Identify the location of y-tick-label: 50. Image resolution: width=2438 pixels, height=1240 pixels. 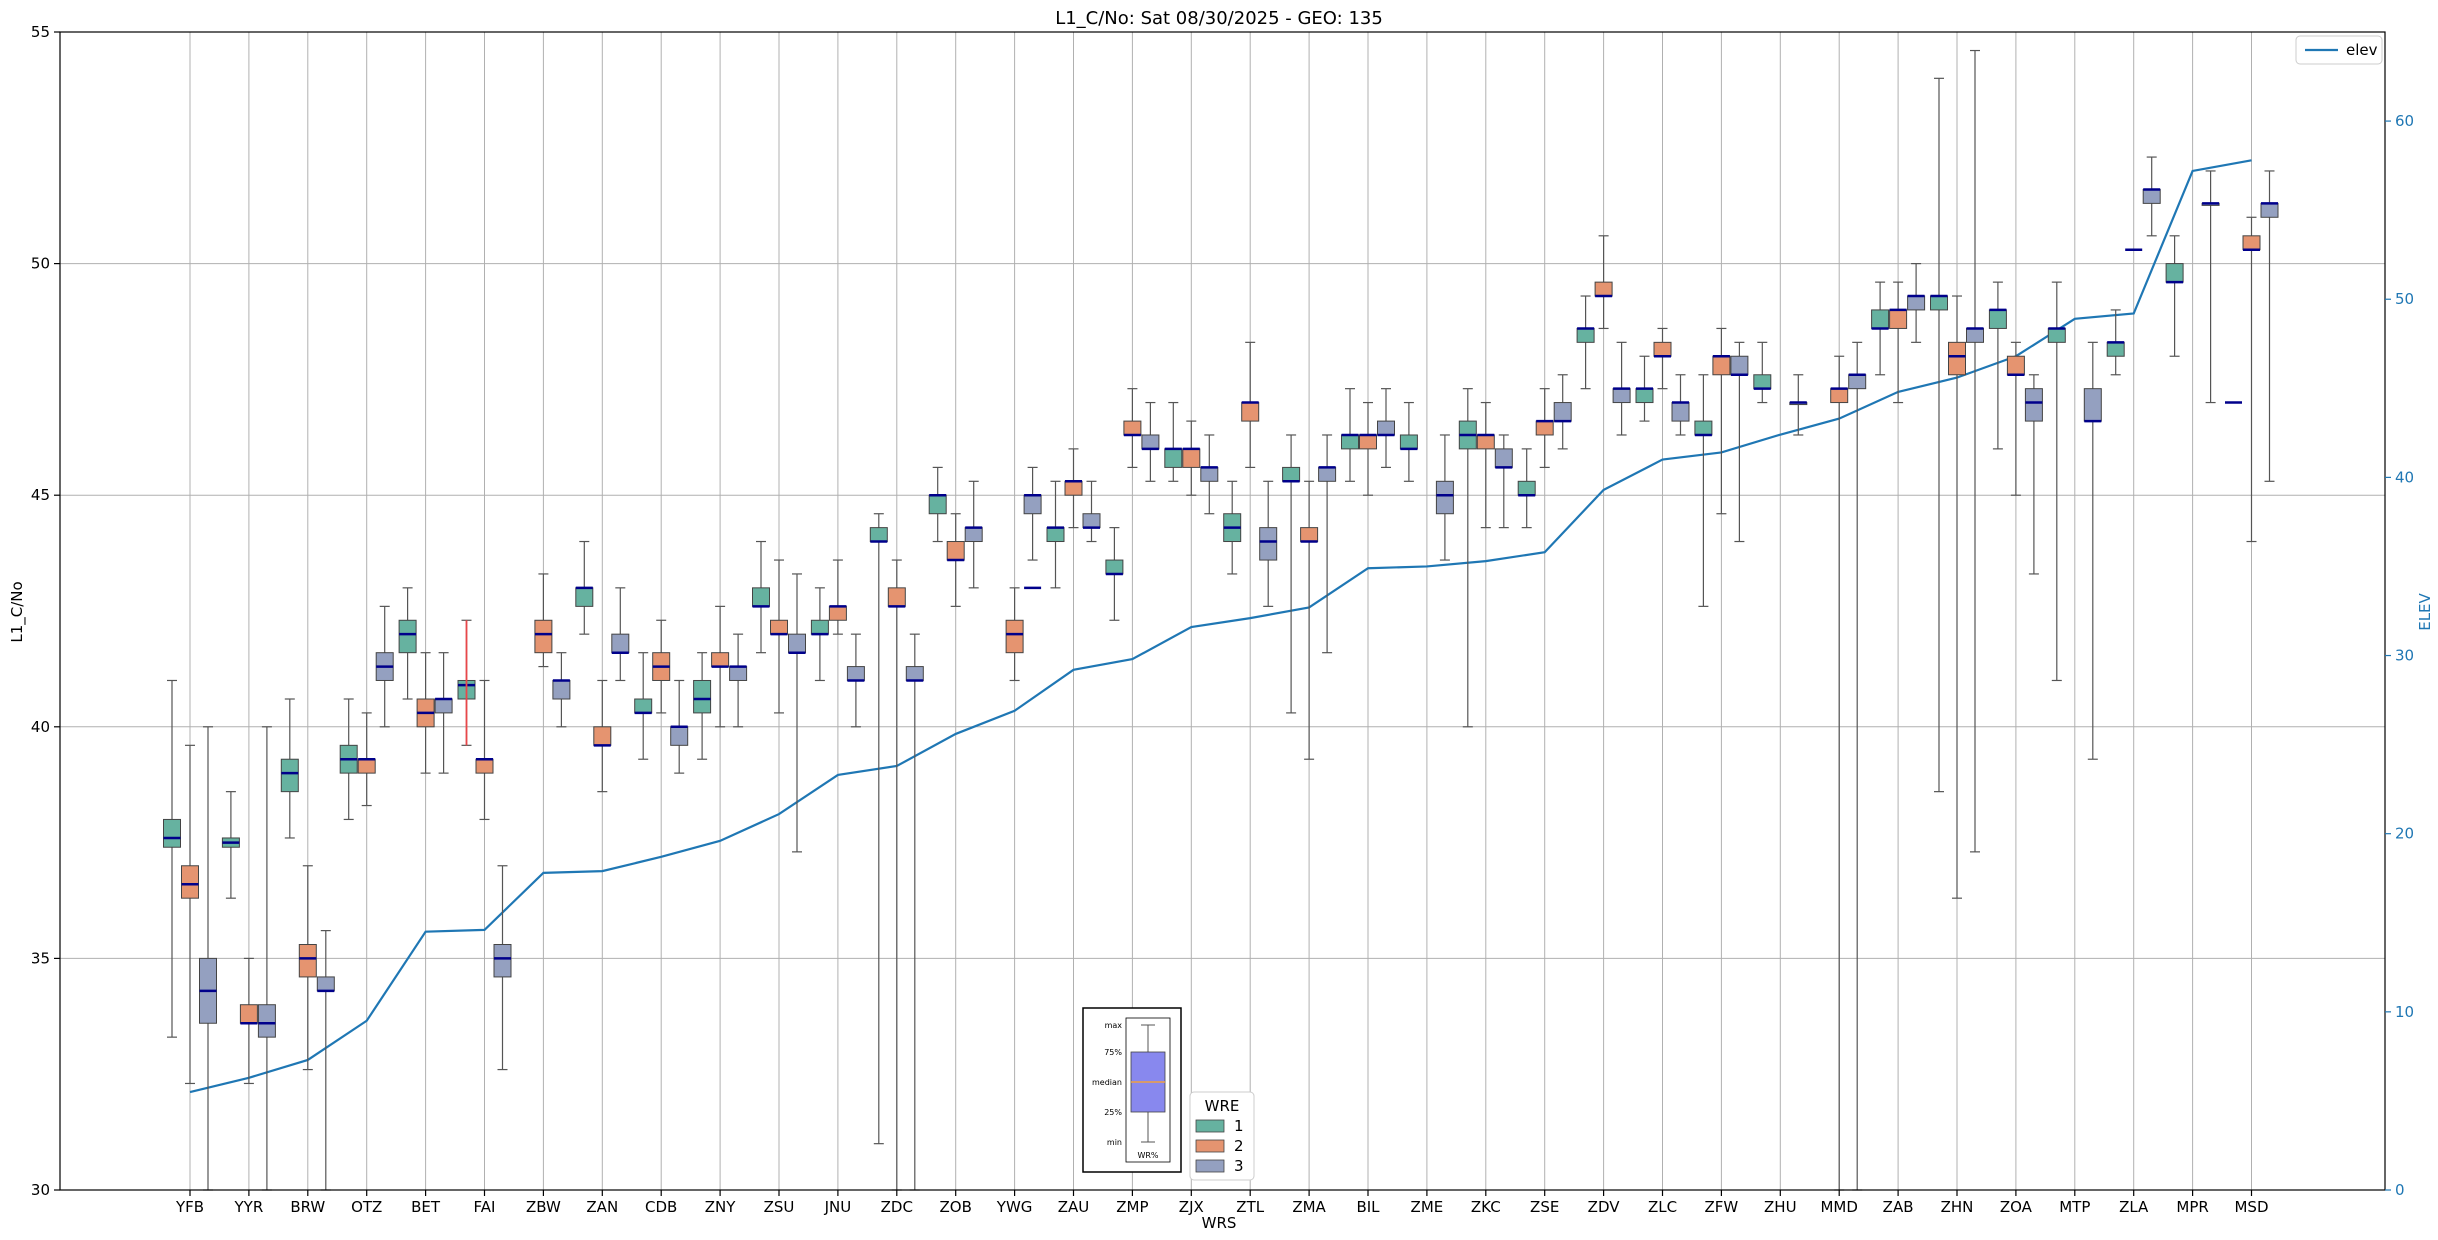
(40, 264).